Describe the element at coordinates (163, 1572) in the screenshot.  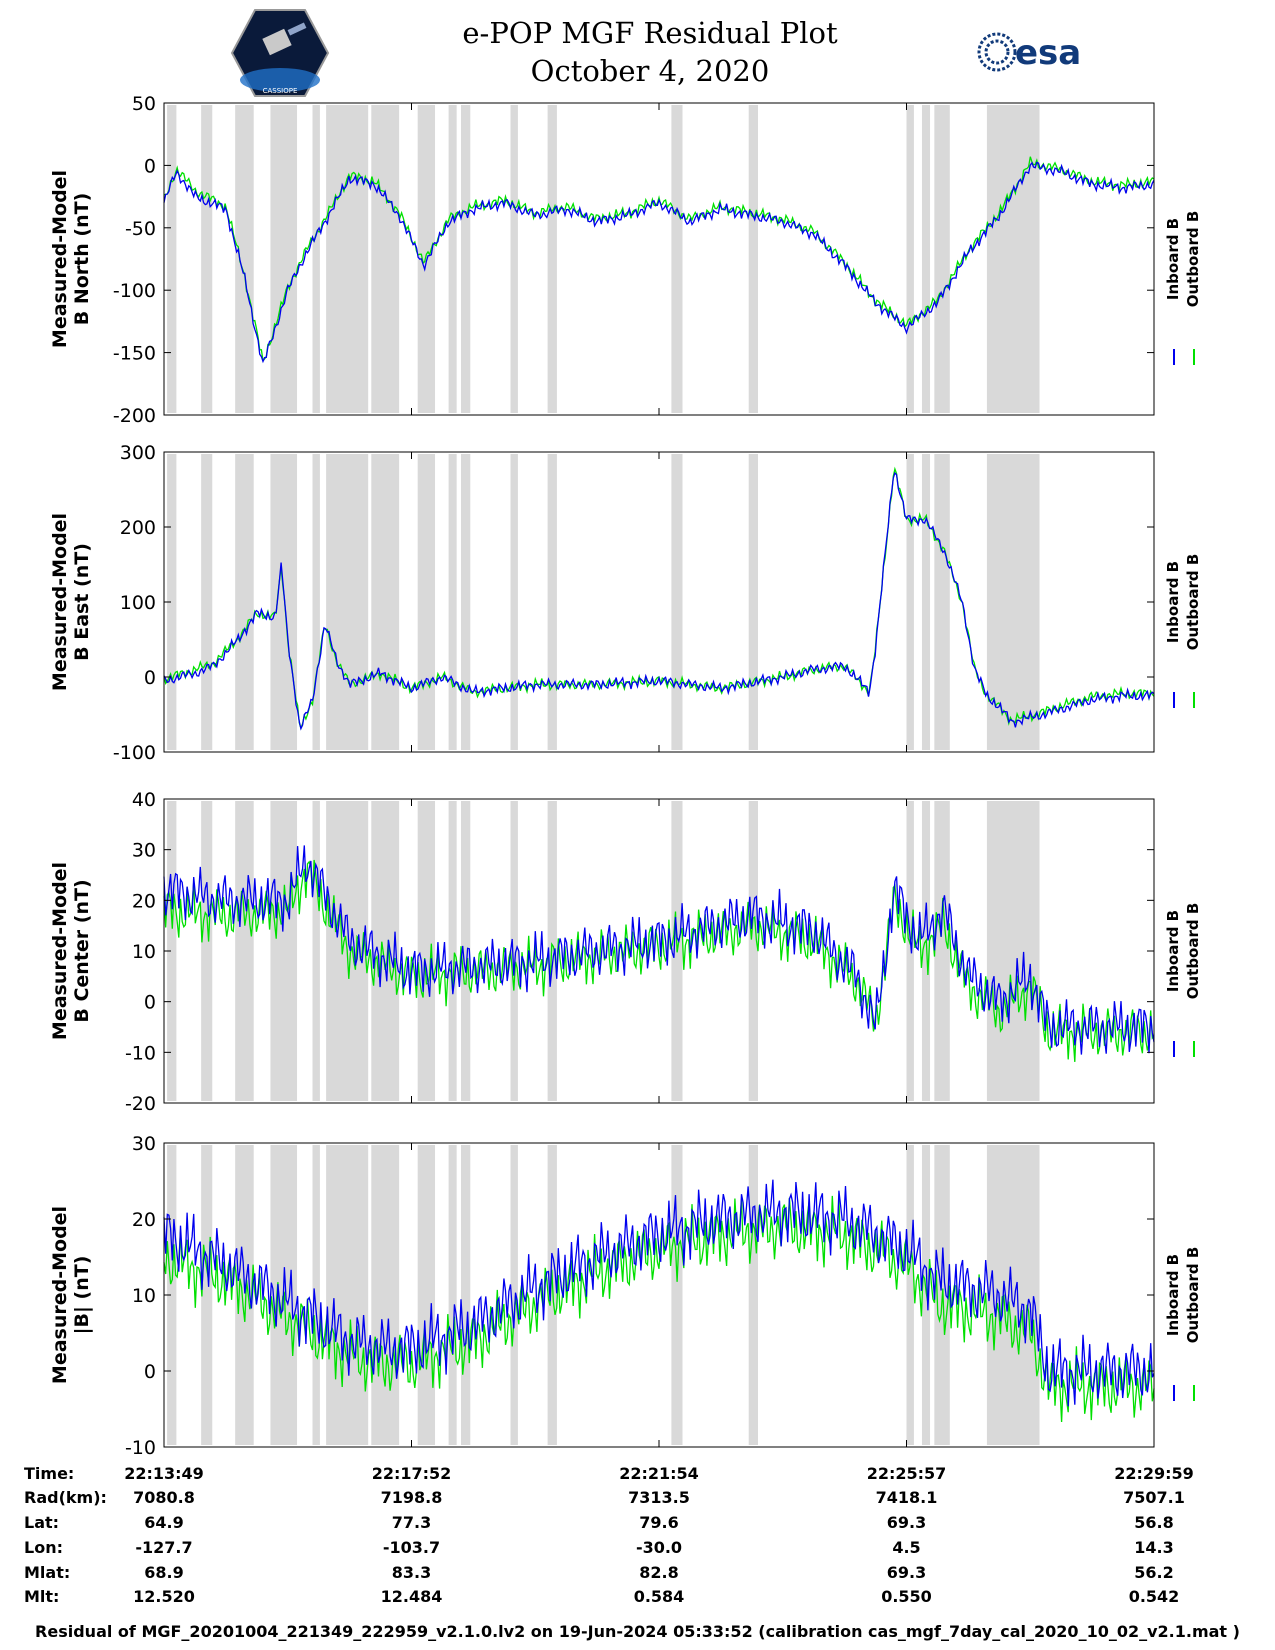
I see `info-value-mlat: 68.9` at that location.